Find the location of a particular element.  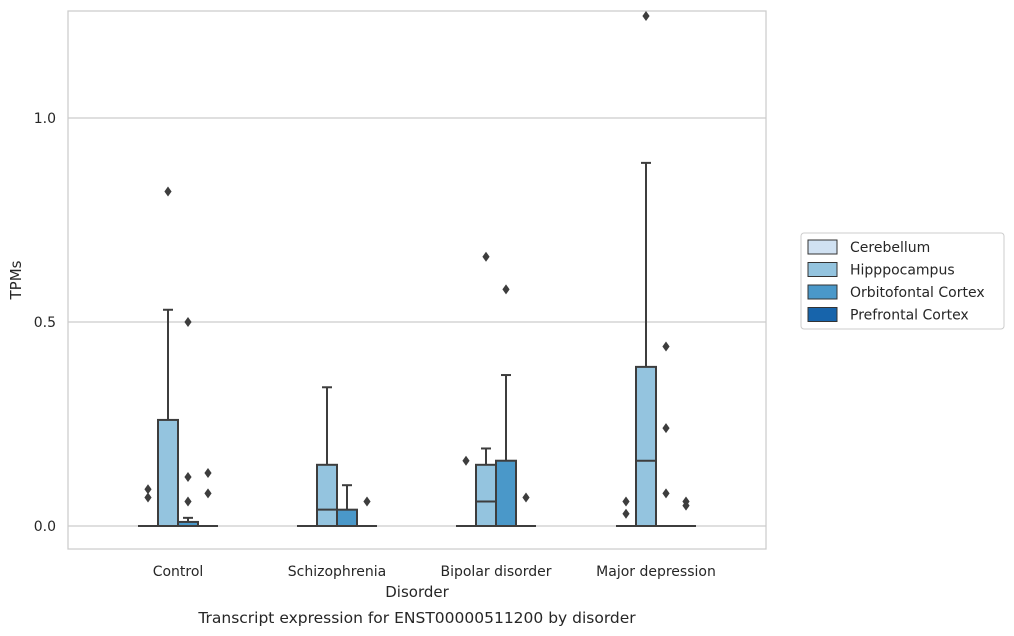

box-major-depression-orbitofontal-cortex is located at coordinates (666, 434).